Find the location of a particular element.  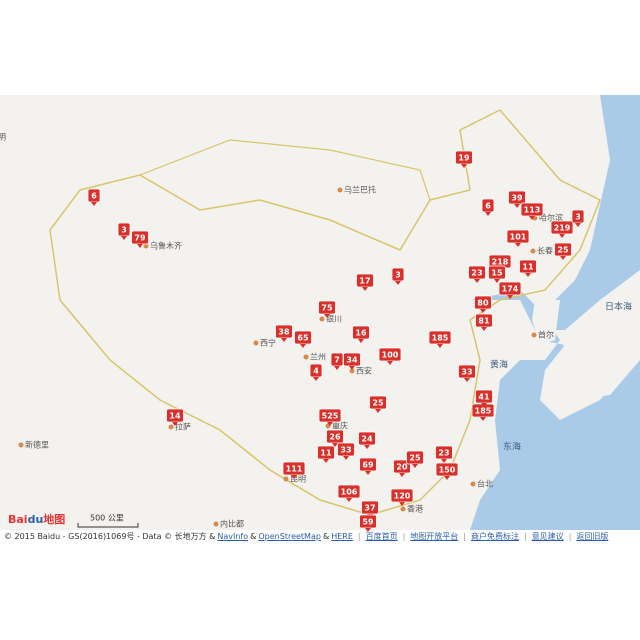

marker-label: 218 is located at coordinates (500, 262).